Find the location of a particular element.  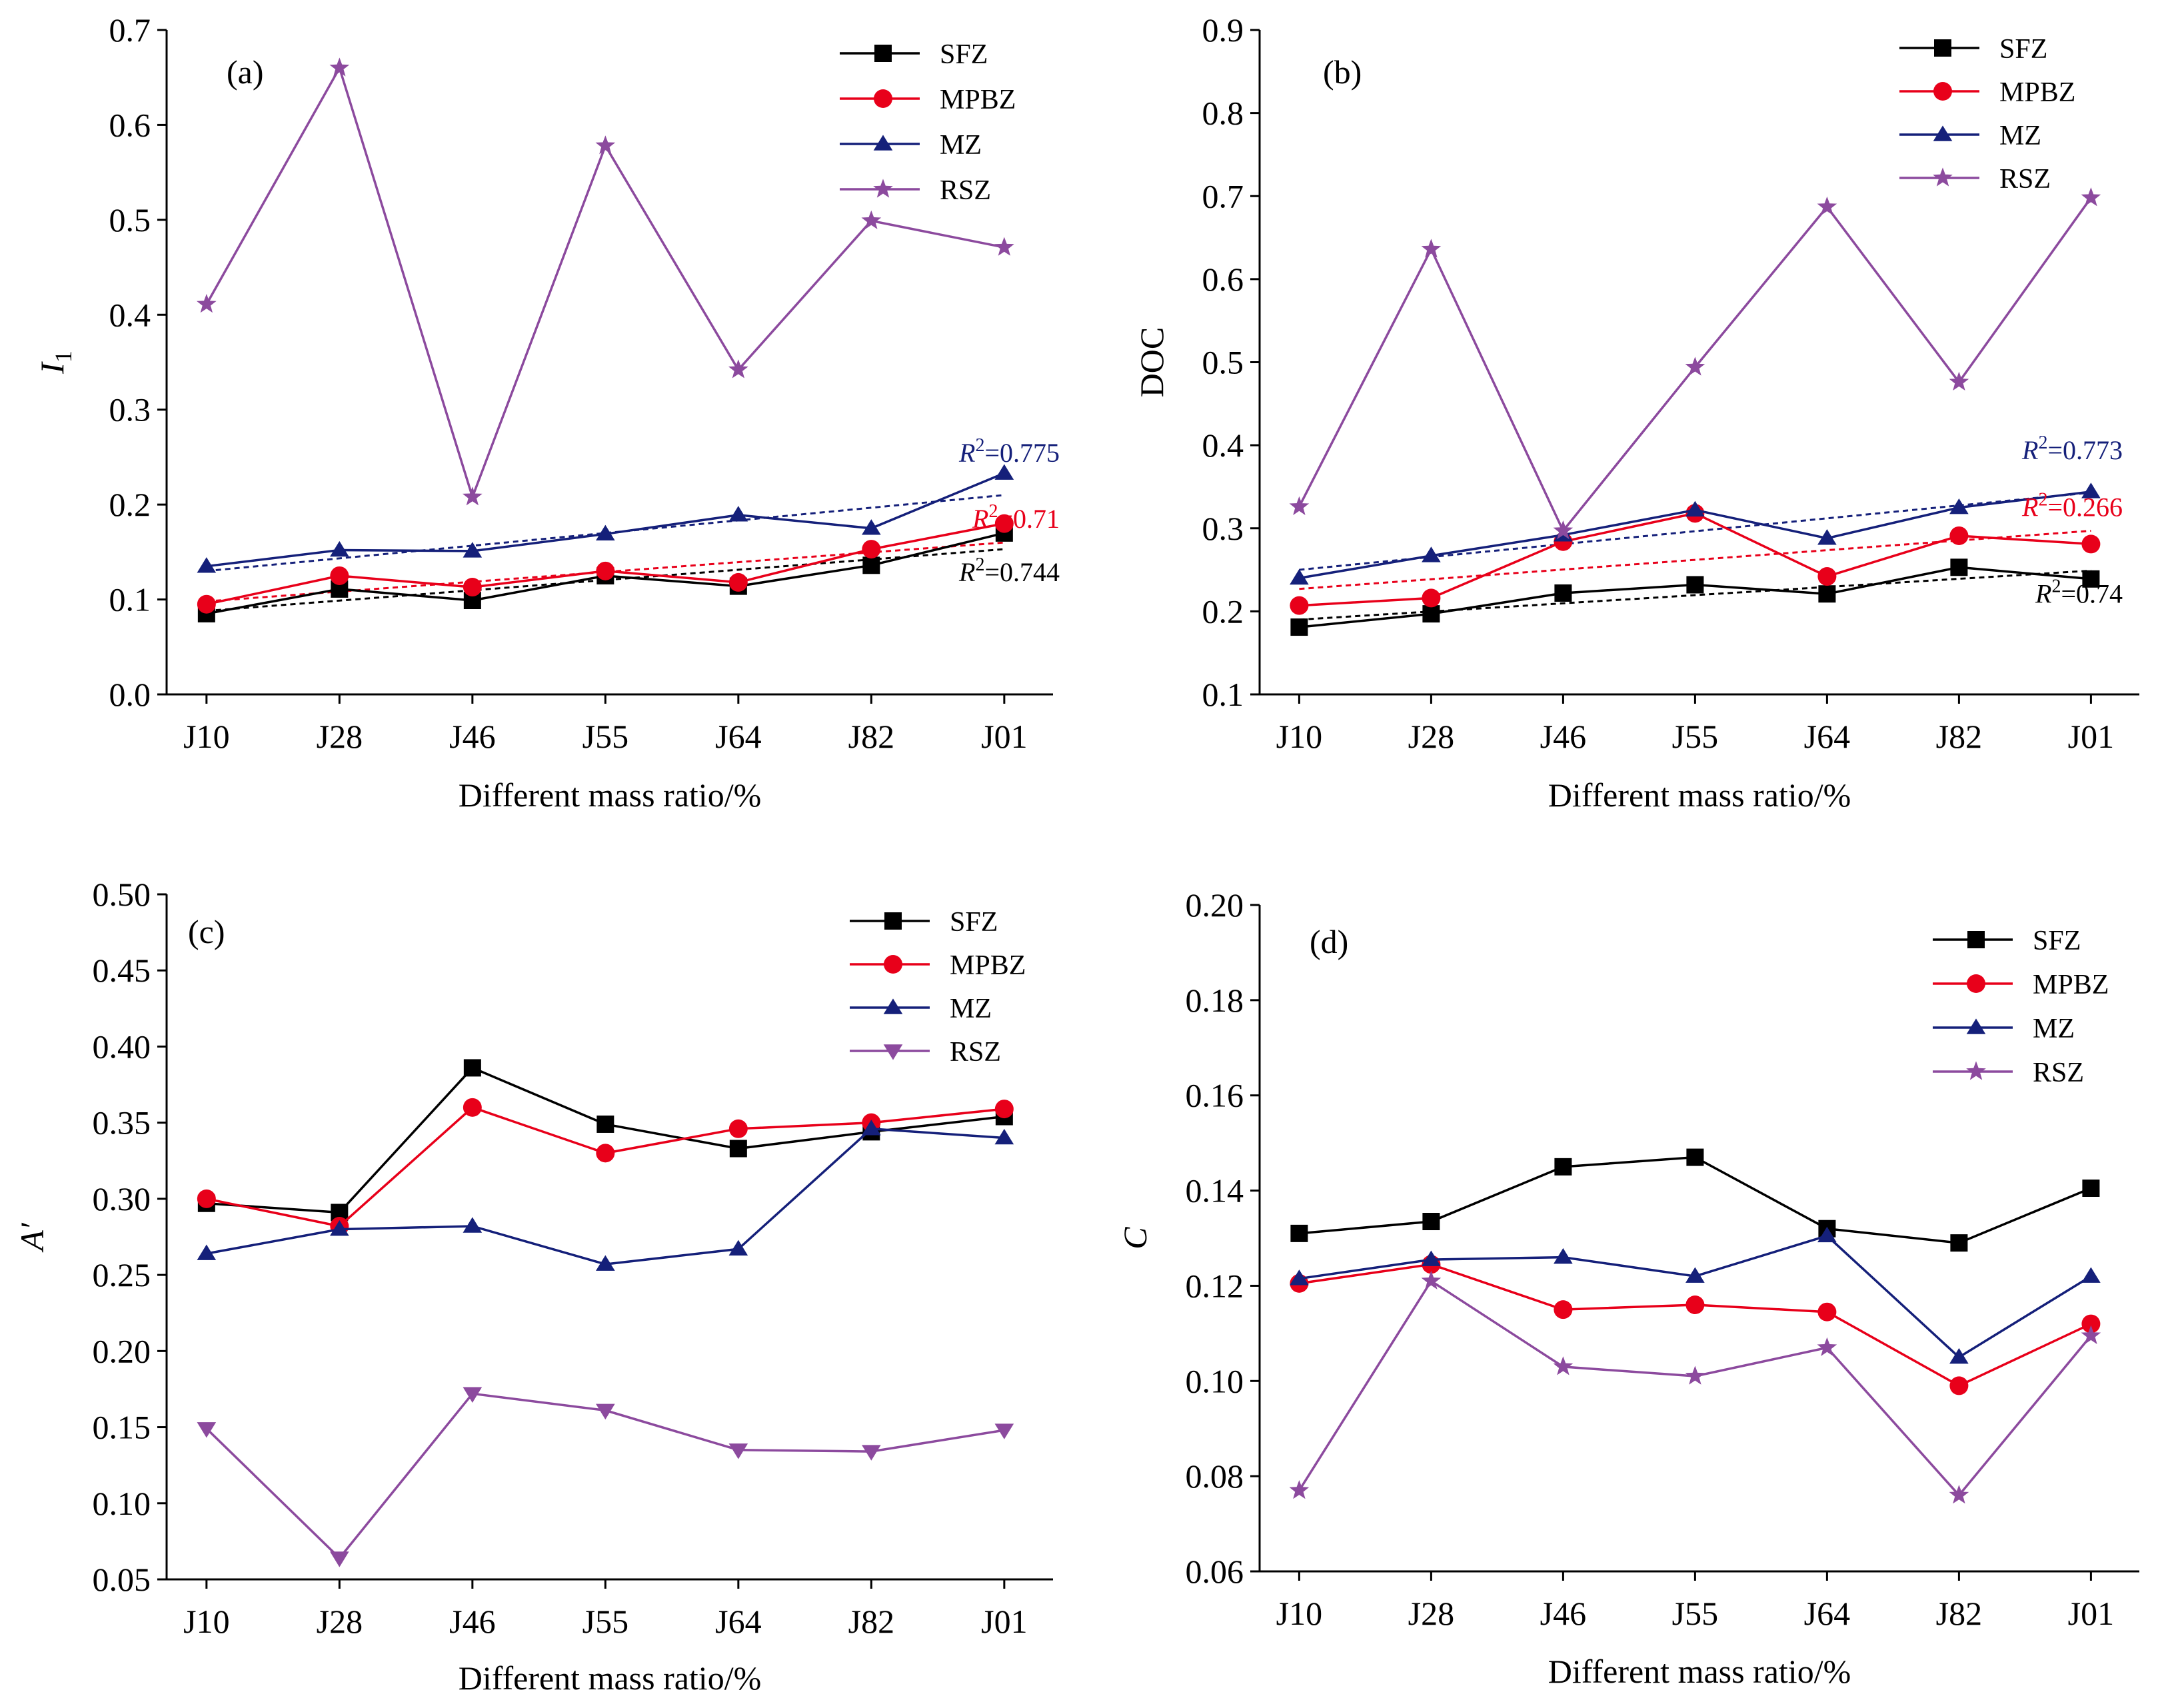

y-tick-label: 0.2 is located at coordinates (130, 505).